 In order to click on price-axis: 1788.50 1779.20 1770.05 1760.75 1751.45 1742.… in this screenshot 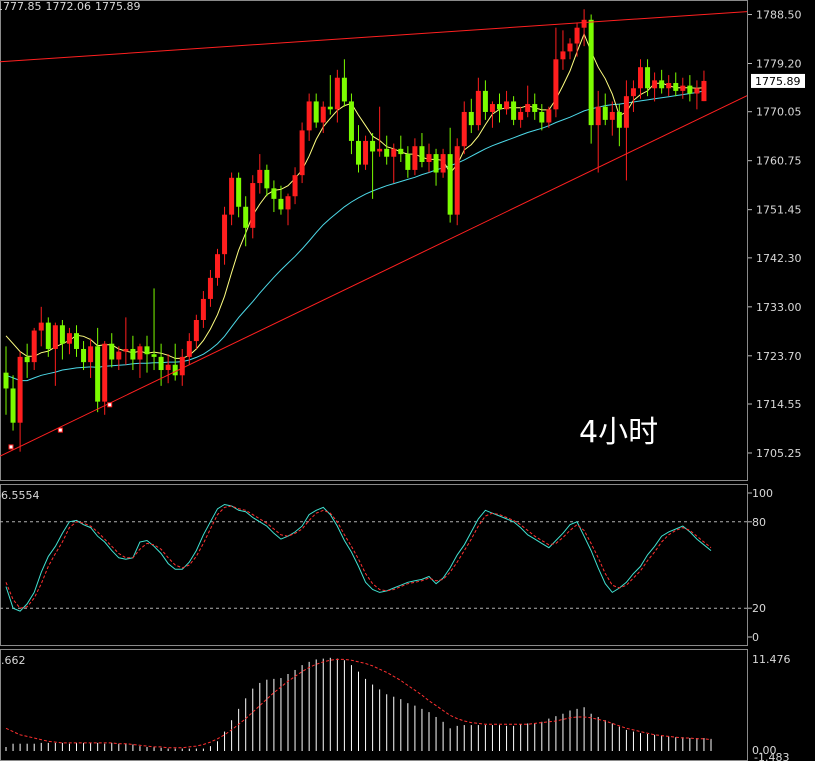, I will do `click(776, 234)`.